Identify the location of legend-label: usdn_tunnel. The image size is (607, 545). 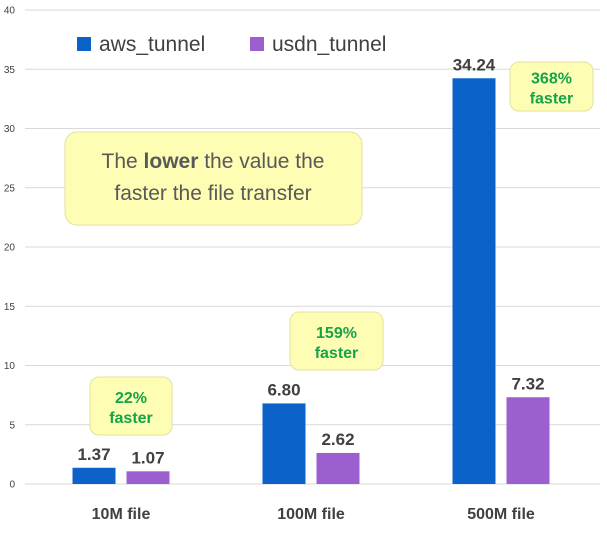
(329, 44).